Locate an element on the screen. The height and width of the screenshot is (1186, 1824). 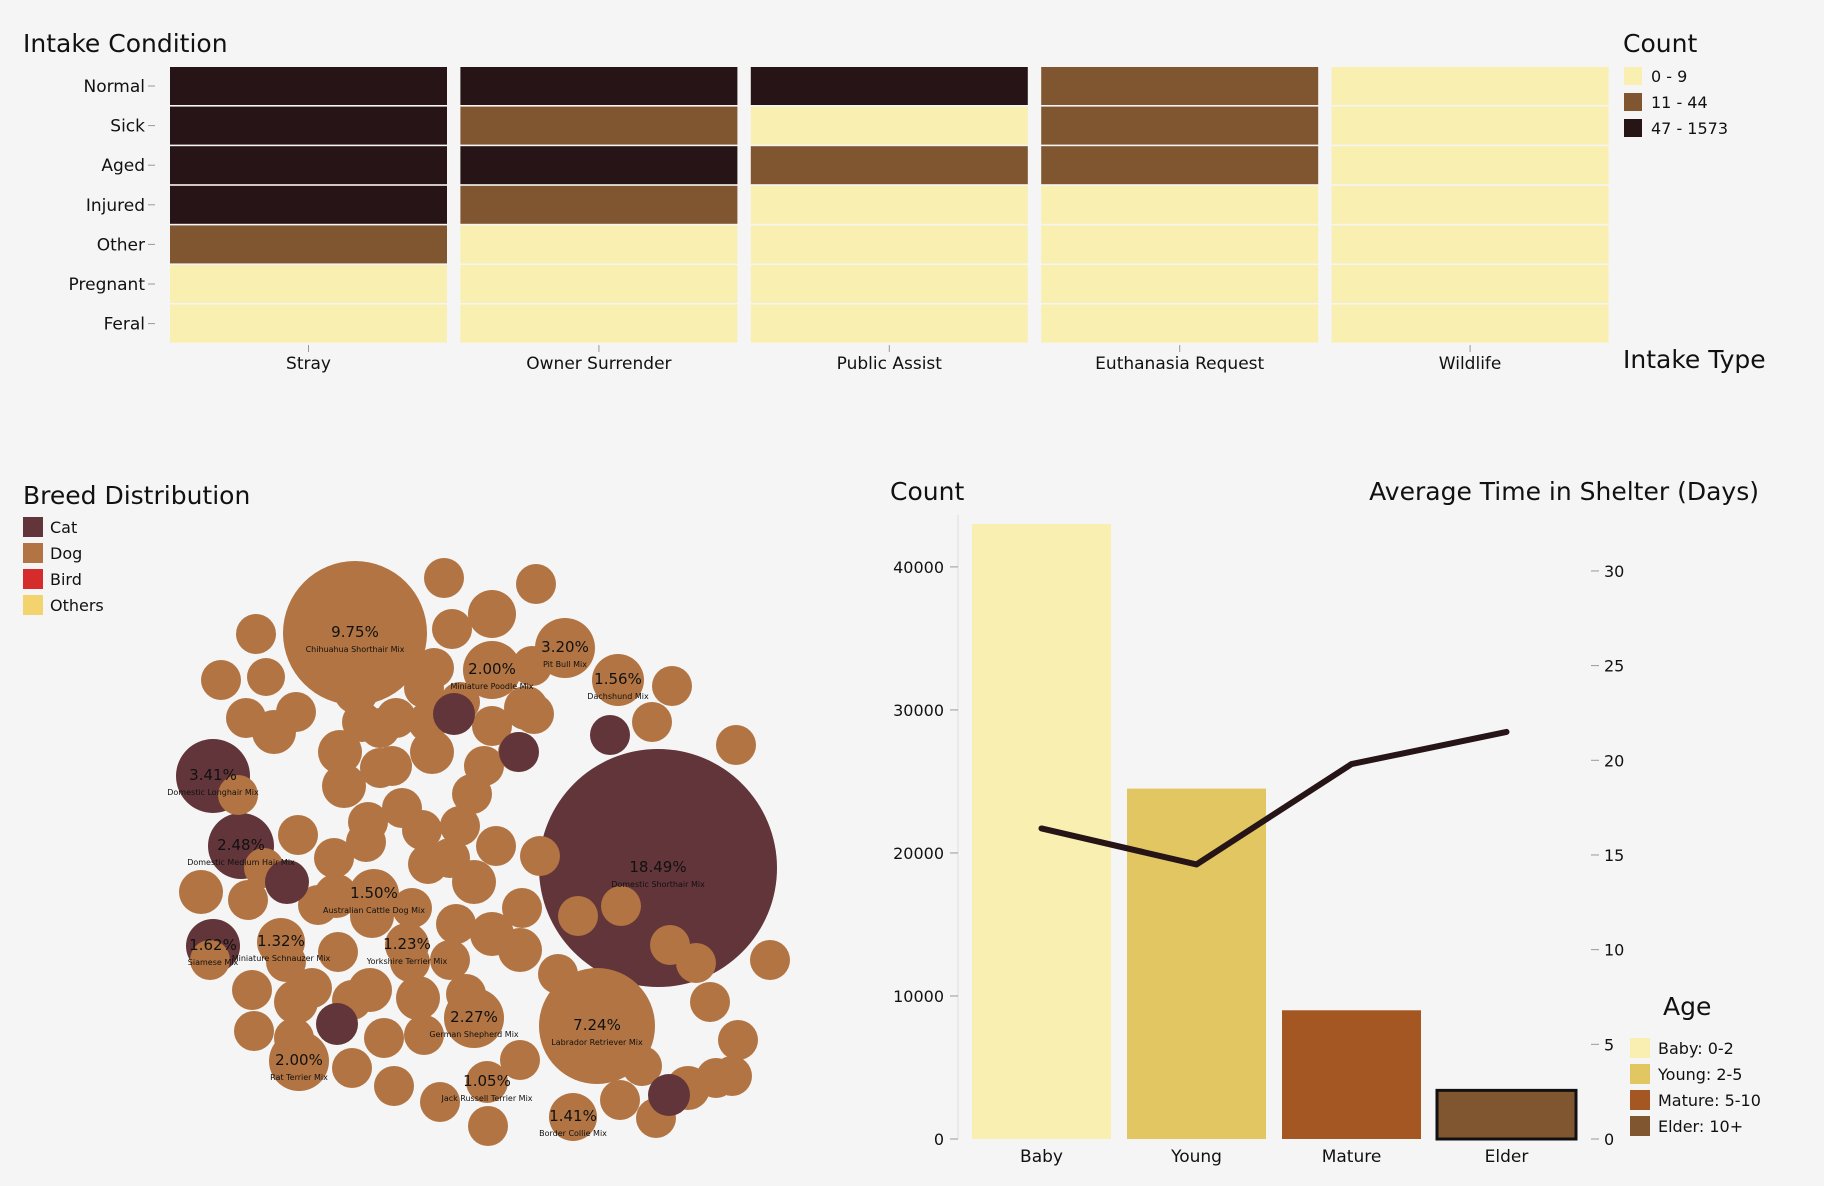
right-tick-label-20: 20 is located at coordinates (1614, 760).